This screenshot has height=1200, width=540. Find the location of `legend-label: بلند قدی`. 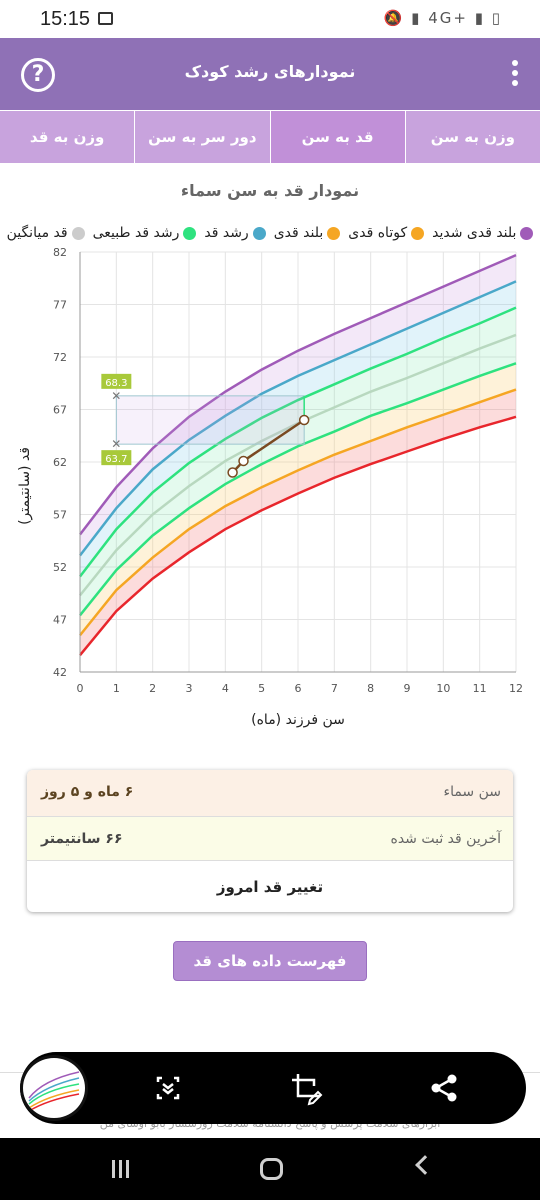

legend-label: بلند قدی is located at coordinates (298, 233).